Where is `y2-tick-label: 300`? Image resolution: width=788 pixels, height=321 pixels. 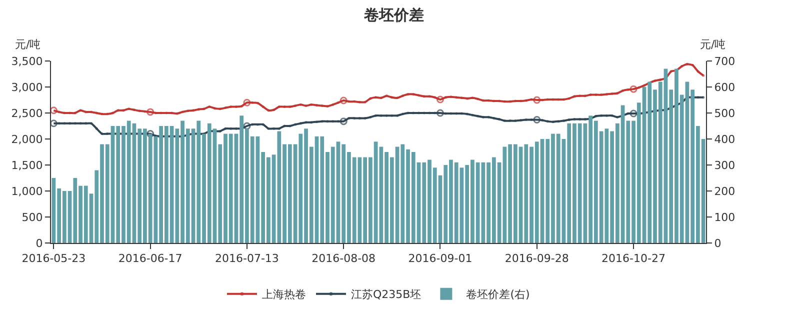
y2-tick-label: 300 is located at coordinates (725, 165).